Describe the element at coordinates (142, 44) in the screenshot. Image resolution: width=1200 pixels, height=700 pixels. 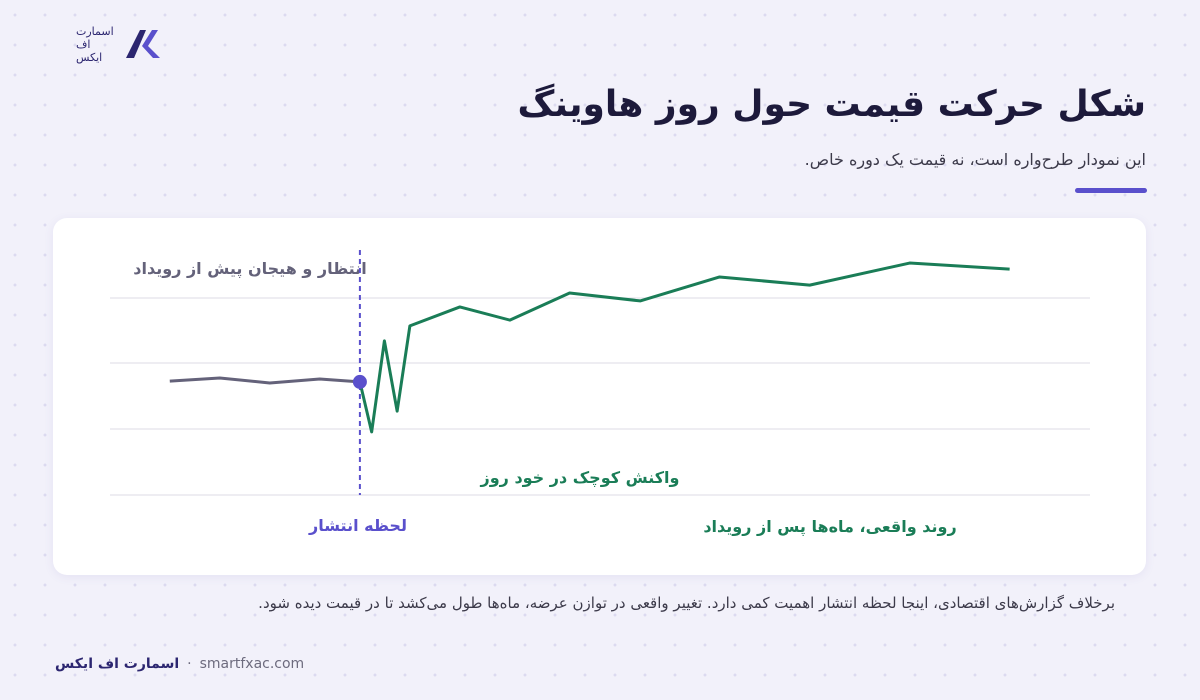
I see `logo-mark` at that location.